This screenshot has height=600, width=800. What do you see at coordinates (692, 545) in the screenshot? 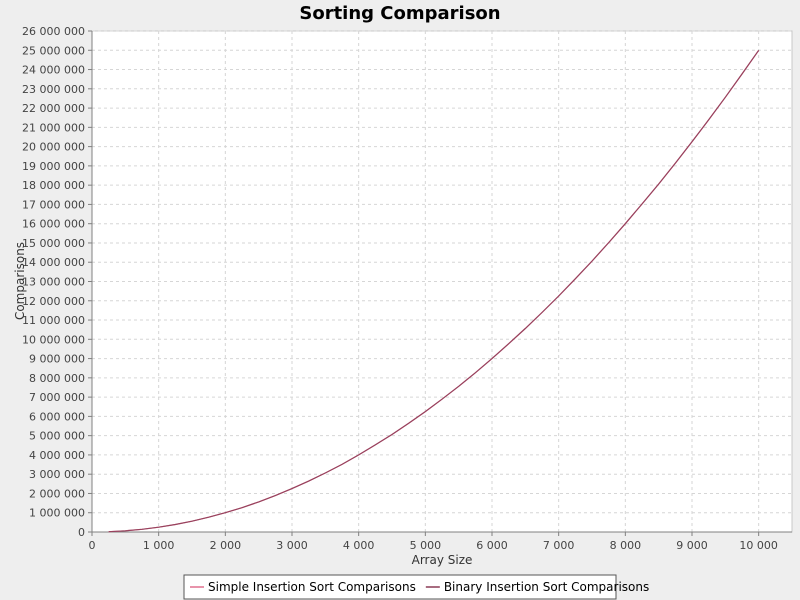
I see `x-tick-label: 9 000` at bounding box center [692, 545].